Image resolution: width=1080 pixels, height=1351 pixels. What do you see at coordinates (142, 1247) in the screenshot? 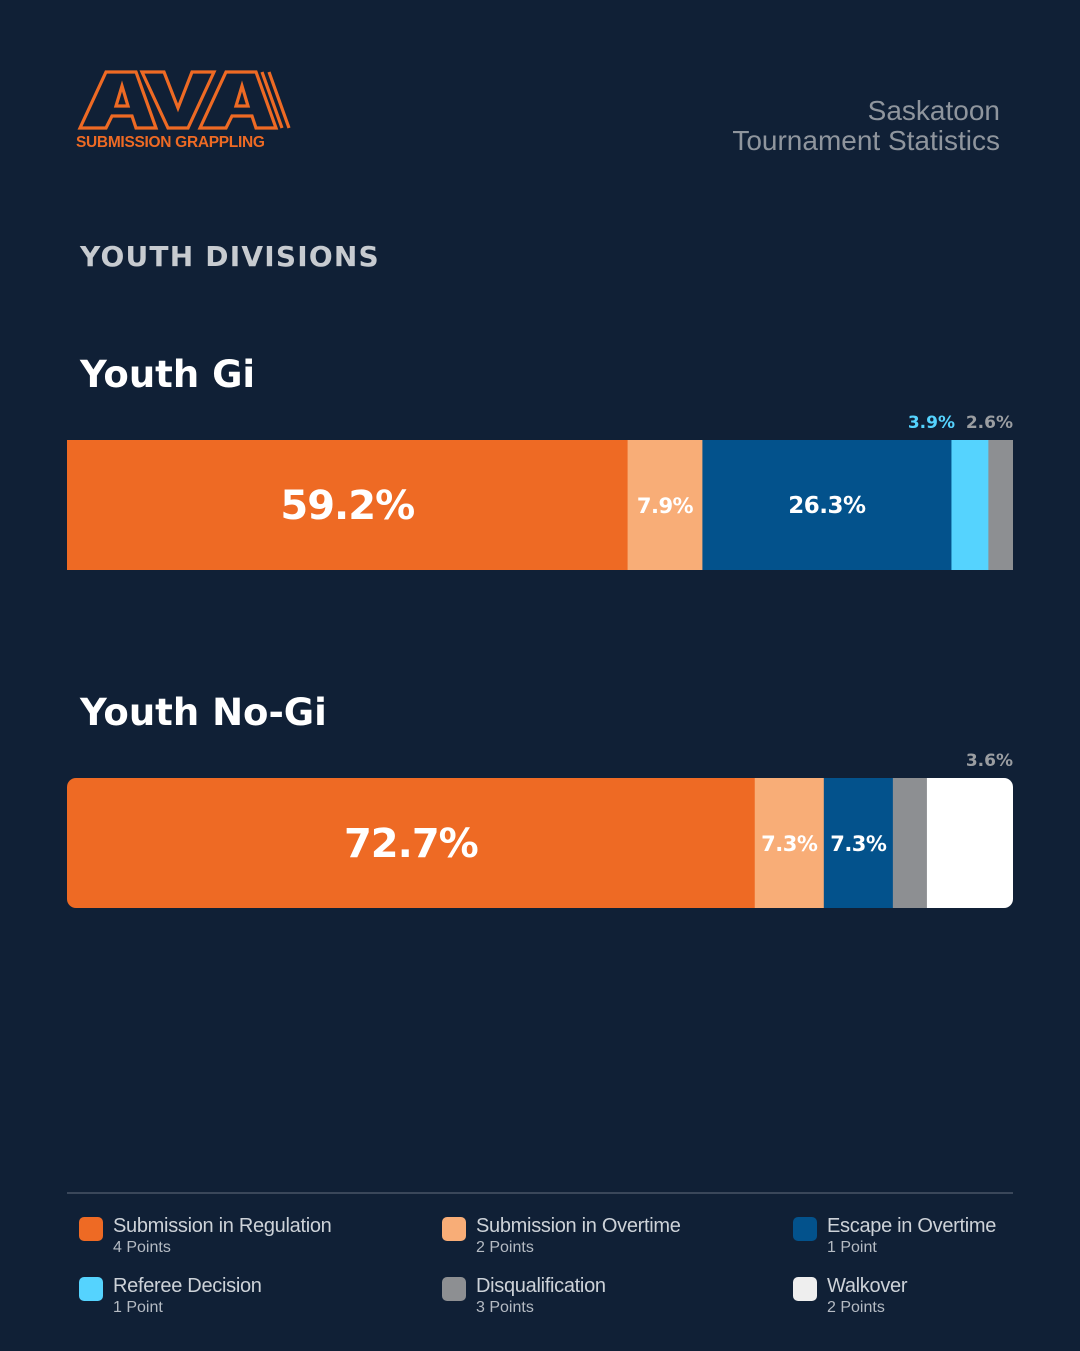
I see `legend-points: 4 Points` at bounding box center [142, 1247].